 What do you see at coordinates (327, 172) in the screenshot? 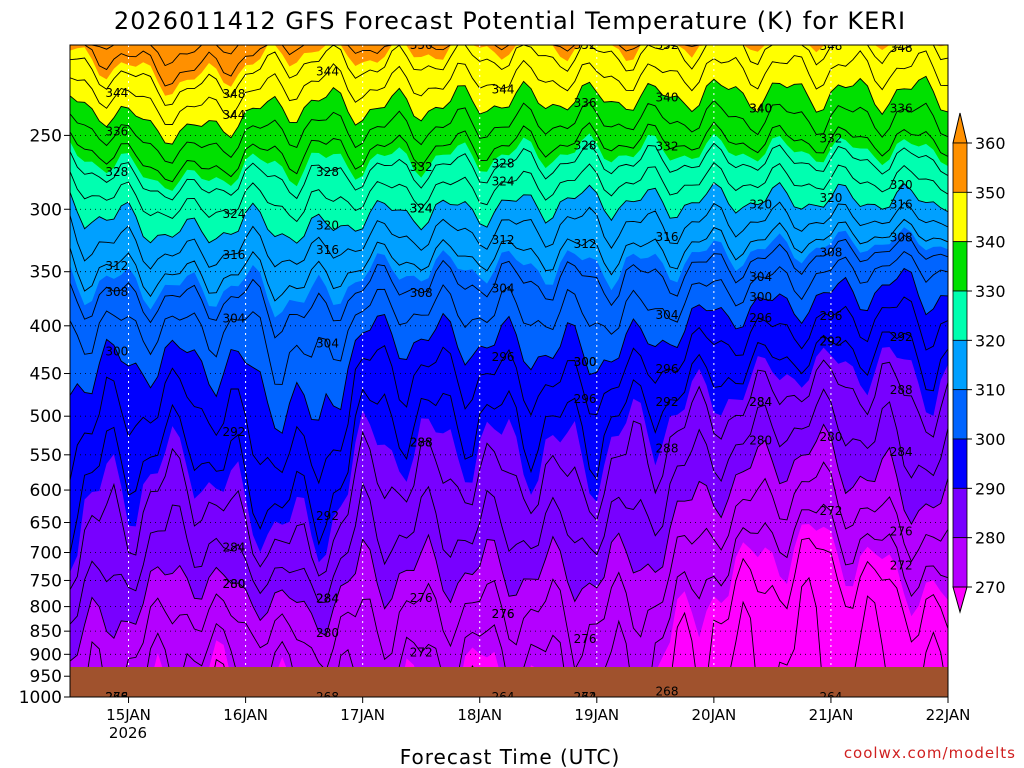
I see `contour-label: 328` at bounding box center [327, 172].